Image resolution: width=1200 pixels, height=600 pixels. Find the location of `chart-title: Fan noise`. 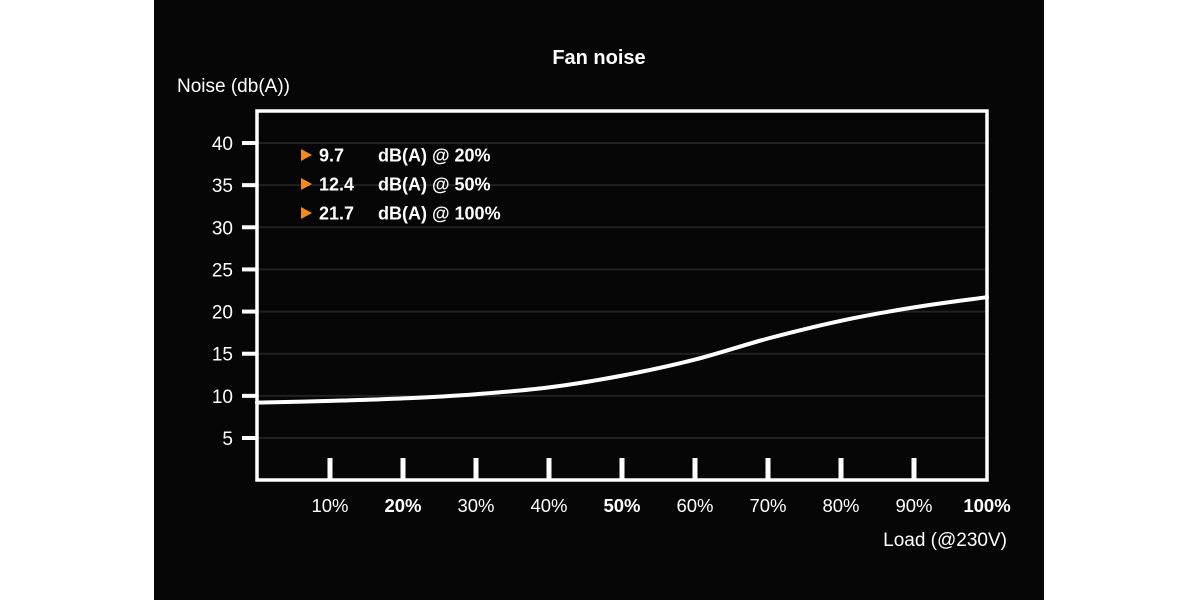

chart-title: Fan noise is located at coordinates (598, 58).